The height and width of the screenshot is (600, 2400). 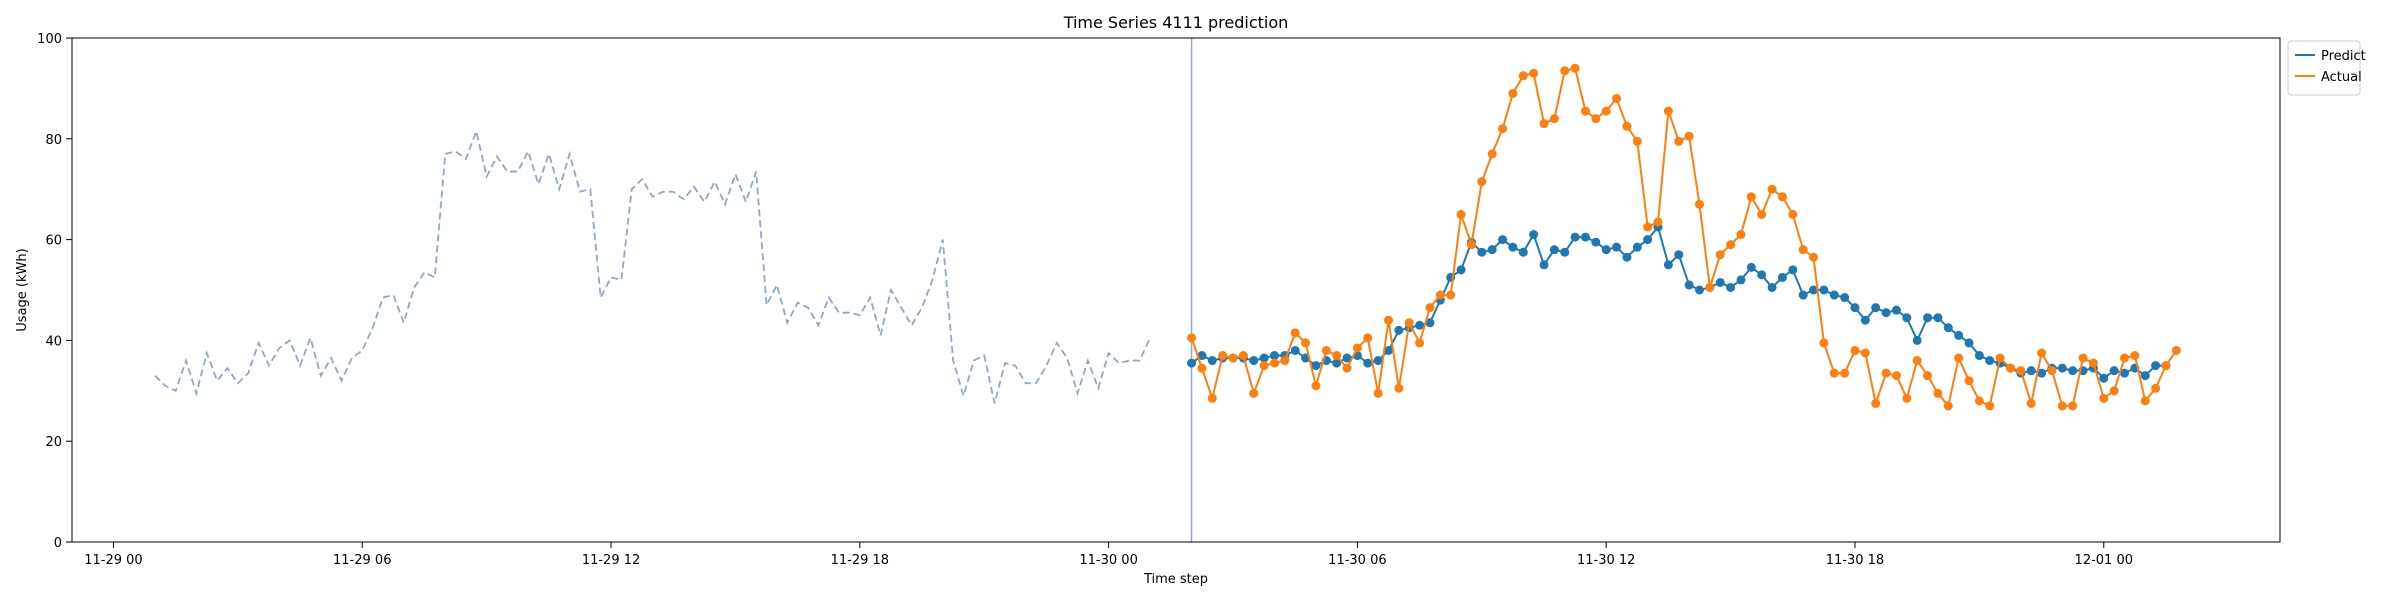 I want to click on x-axis-label: Time step, so click(x=1175, y=579).